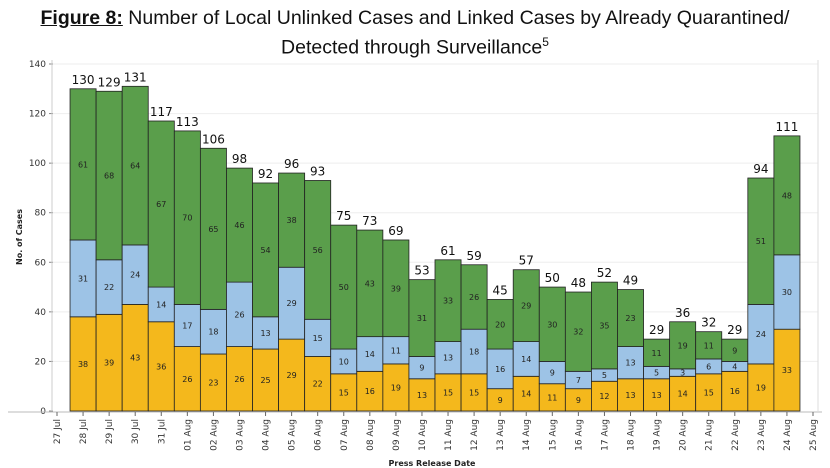  I want to click on x-tick-label: 13 Aug, so click(501, 435).